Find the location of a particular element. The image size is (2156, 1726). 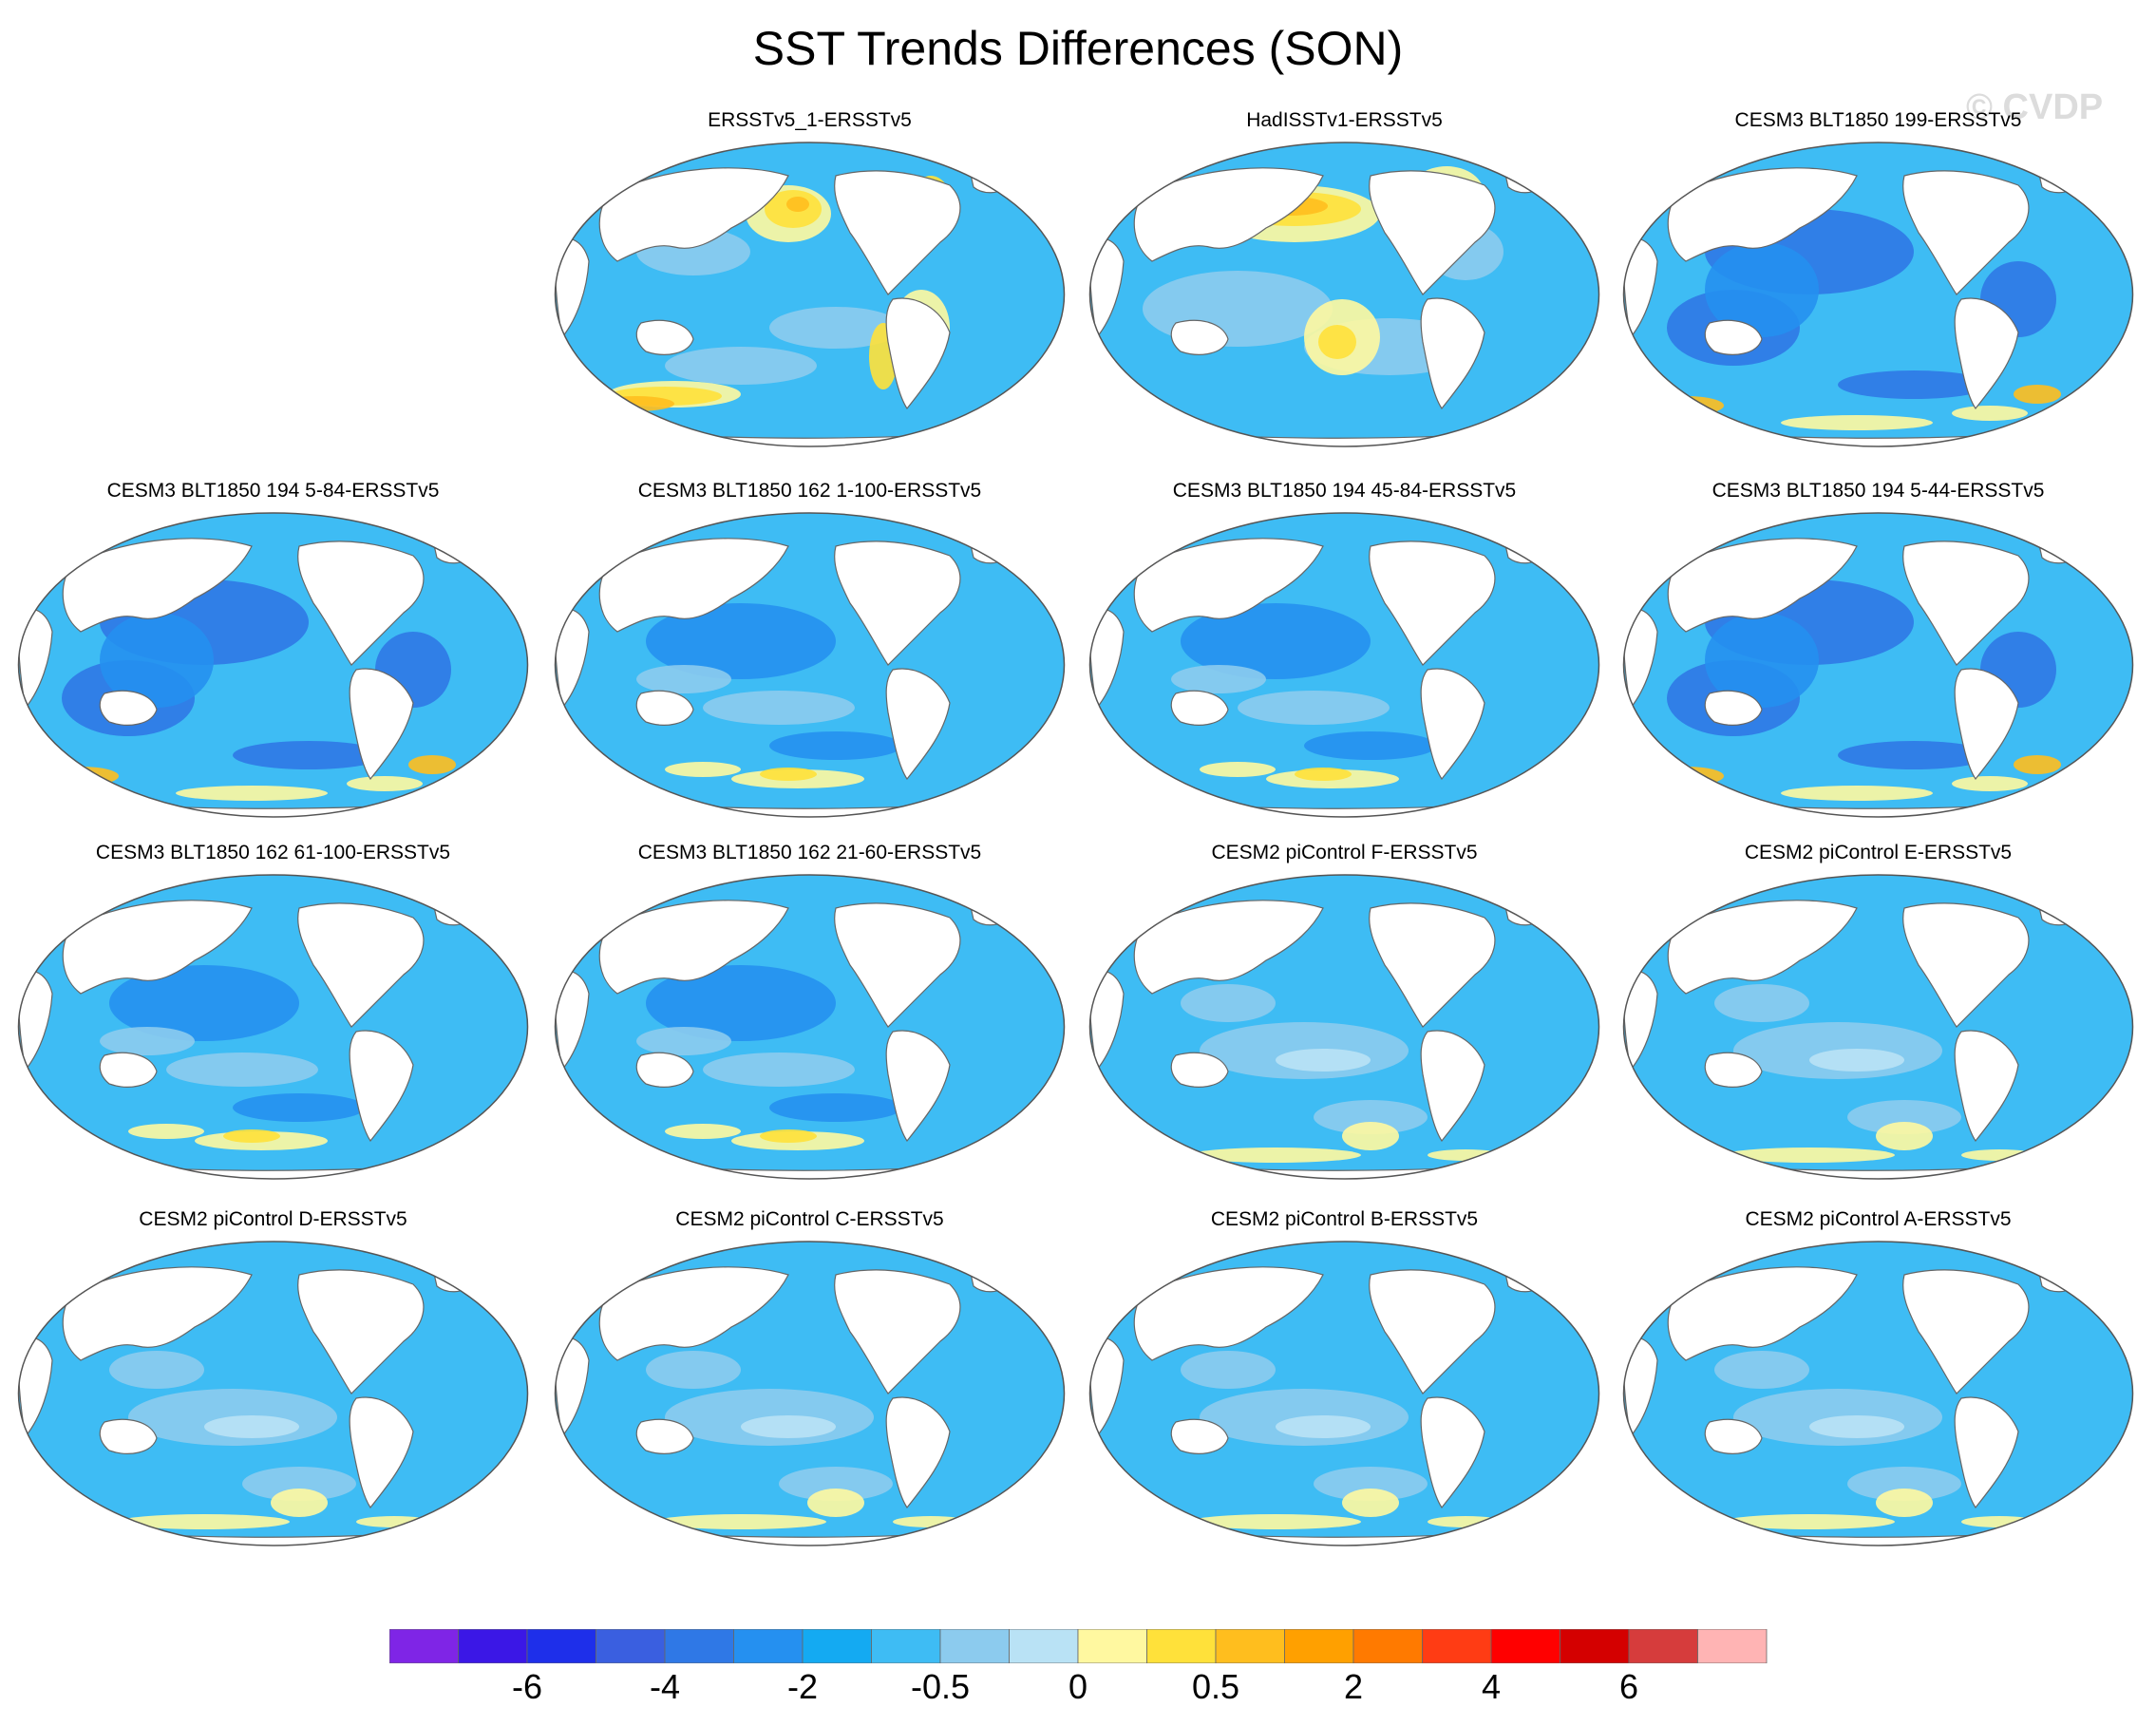

panel-title: CESM3 BLT1850 194 5-84-ERSSTv5 is located at coordinates (273, 491).